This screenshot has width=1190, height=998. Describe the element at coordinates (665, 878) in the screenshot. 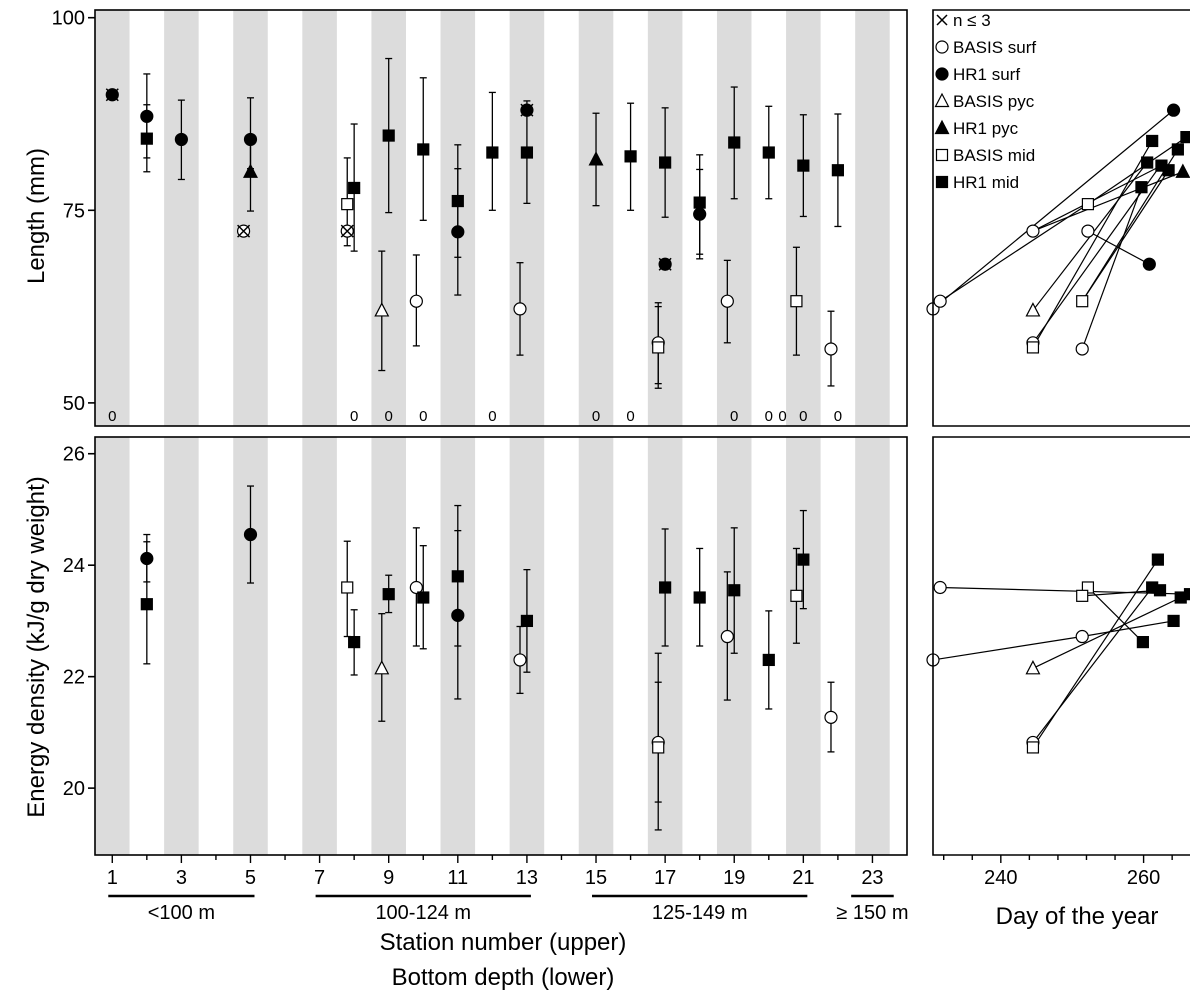

I see `station-tick-label: 17` at that location.